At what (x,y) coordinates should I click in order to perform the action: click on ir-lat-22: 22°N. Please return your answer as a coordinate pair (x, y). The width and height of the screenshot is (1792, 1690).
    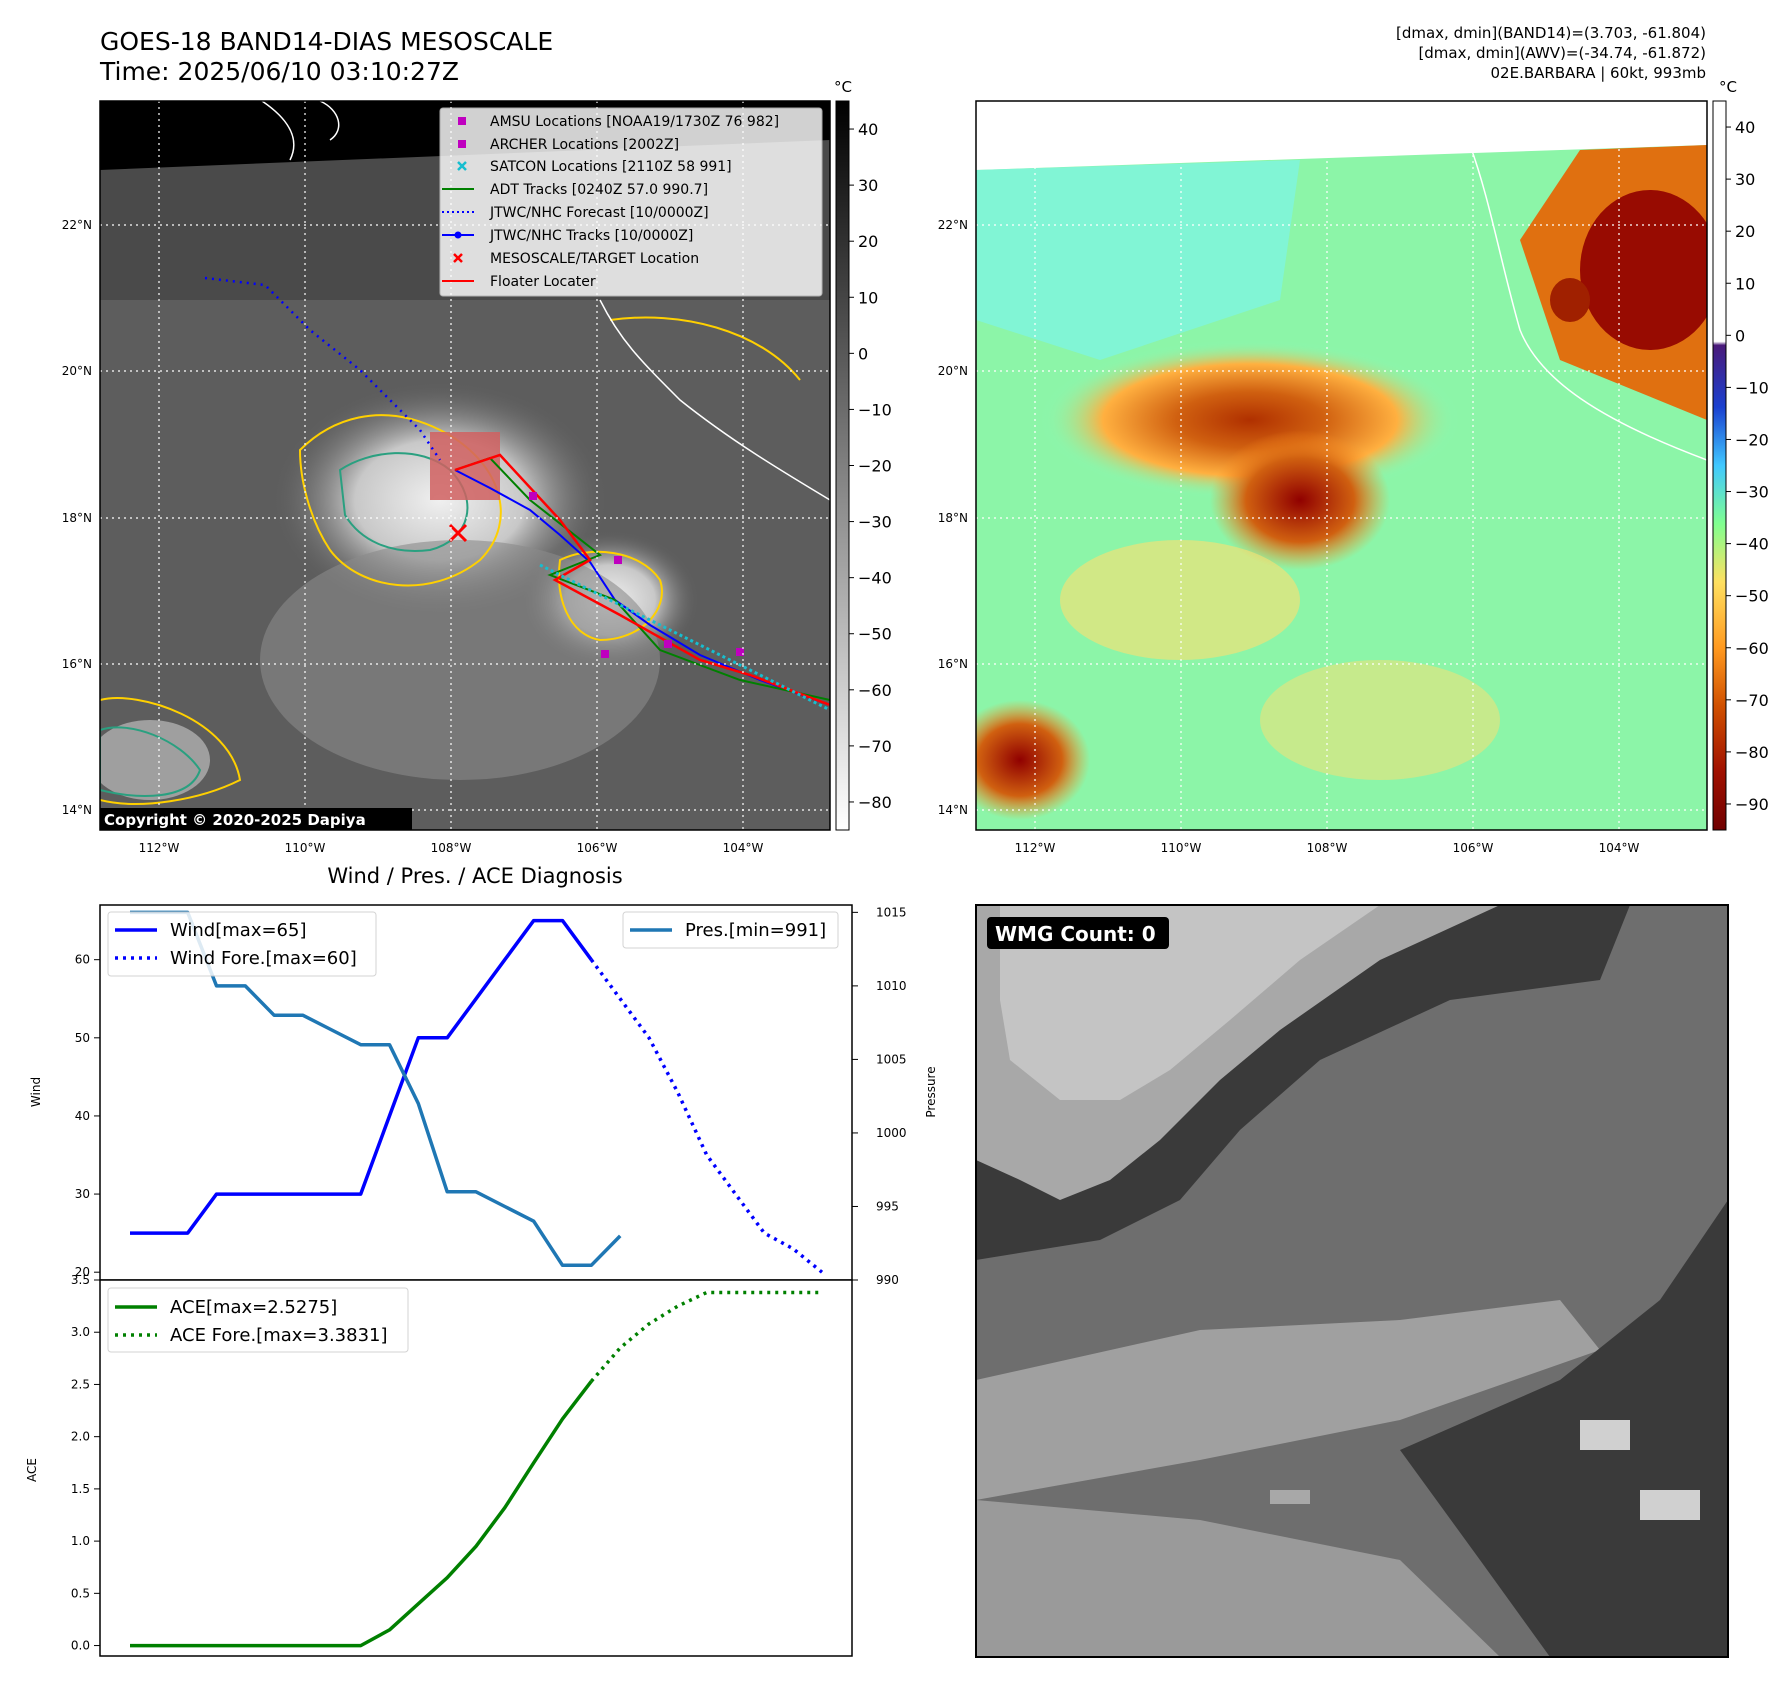
    Looking at the image, I should click on (77, 225).